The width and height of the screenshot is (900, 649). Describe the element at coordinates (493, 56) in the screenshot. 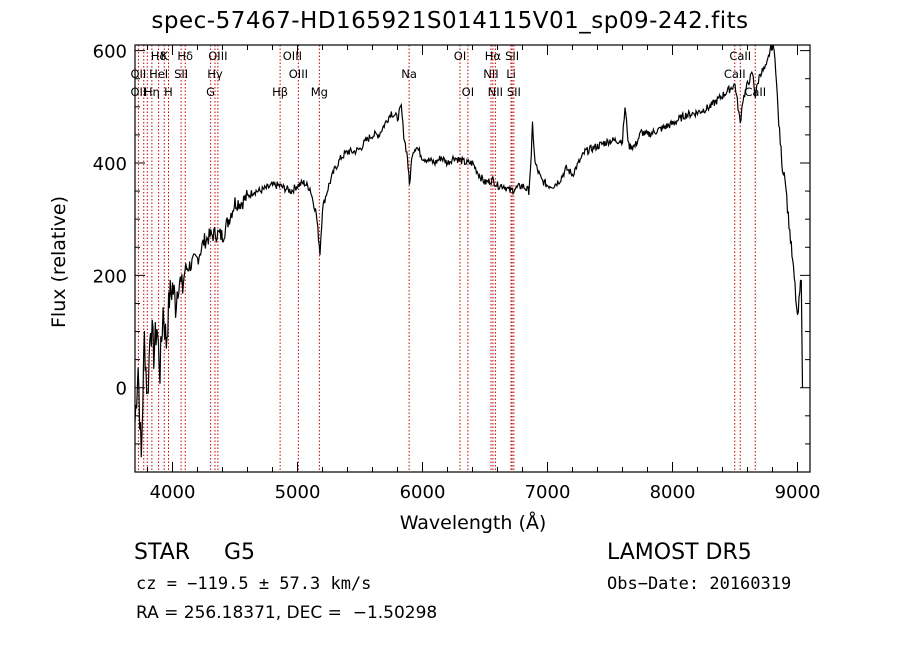

I see `spectral-line-label: Hα` at that location.